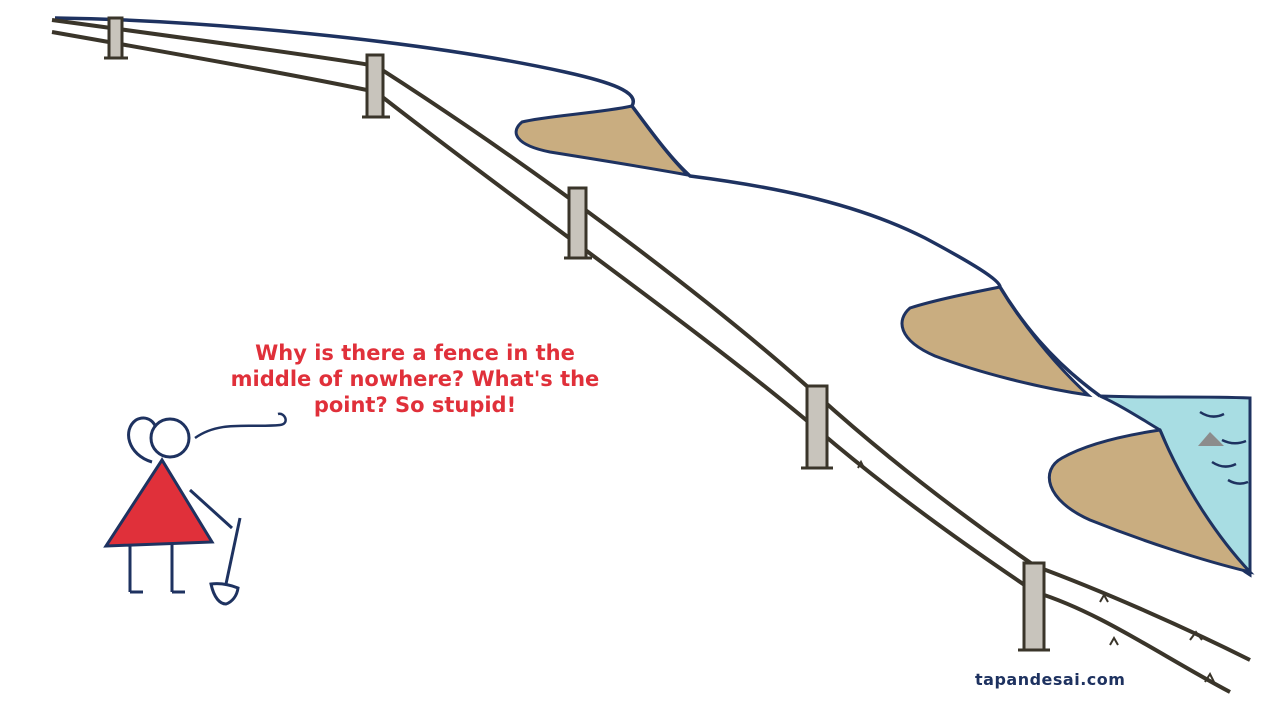 The height and width of the screenshot is (720, 1280). I want to click on sand-bank-top, so click(603, 141).